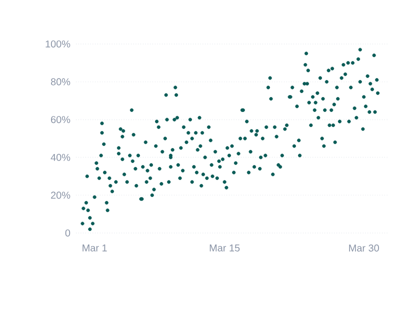 The height and width of the screenshot is (316, 416). Describe the element at coordinates (60, 120) in the screenshot. I see `y-tick-label: 60%` at that location.